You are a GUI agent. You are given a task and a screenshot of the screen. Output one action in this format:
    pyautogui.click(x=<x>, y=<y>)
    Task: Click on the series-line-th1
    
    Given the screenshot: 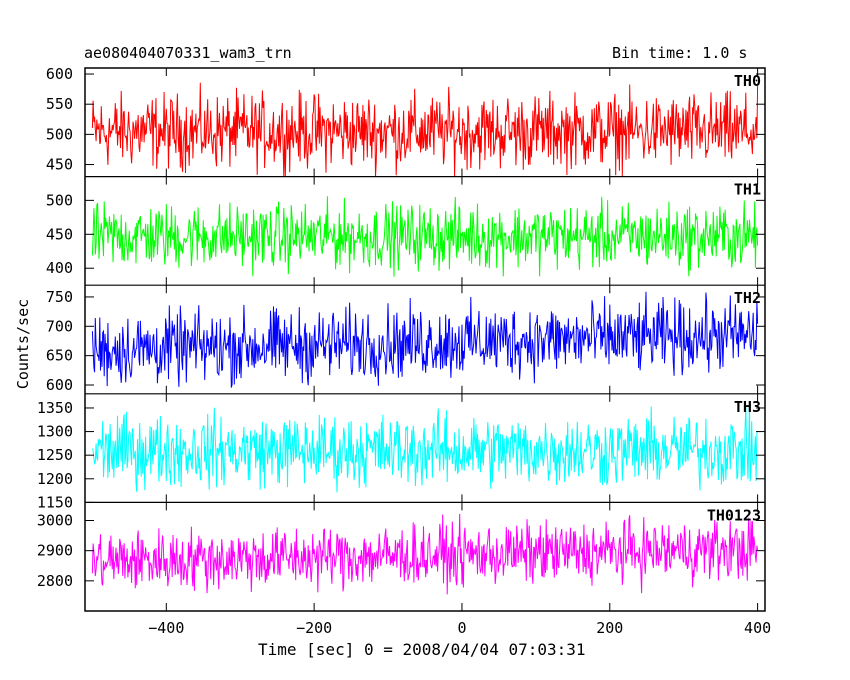 What is the action you would take?
    pyautogui.click(x=425, y=236)
    